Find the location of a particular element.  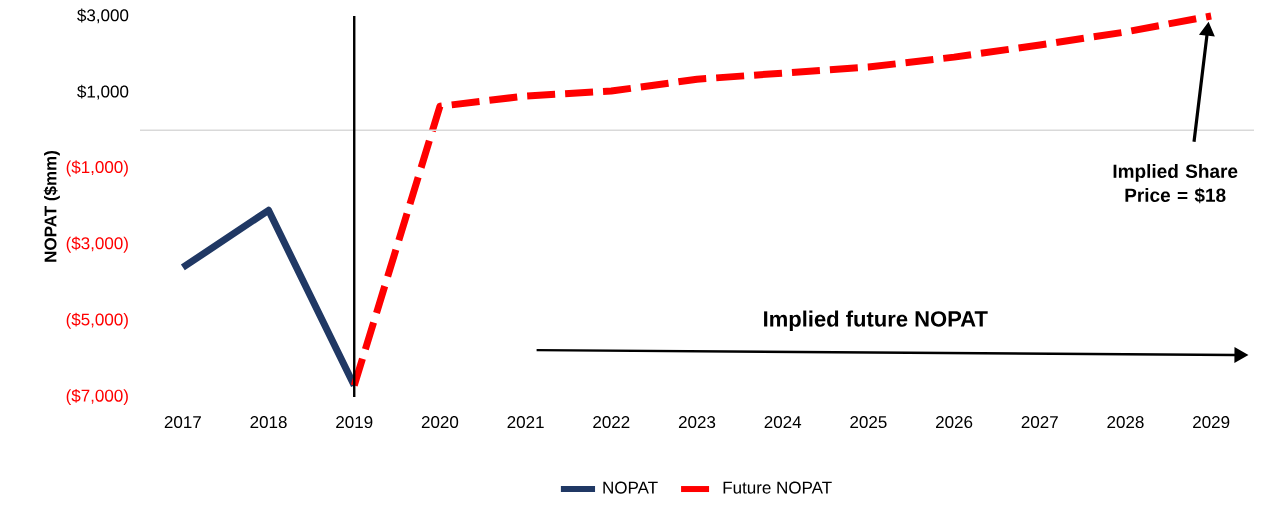

annotation: Implied Share Price = $18 is located at coordinates (1175, 184).